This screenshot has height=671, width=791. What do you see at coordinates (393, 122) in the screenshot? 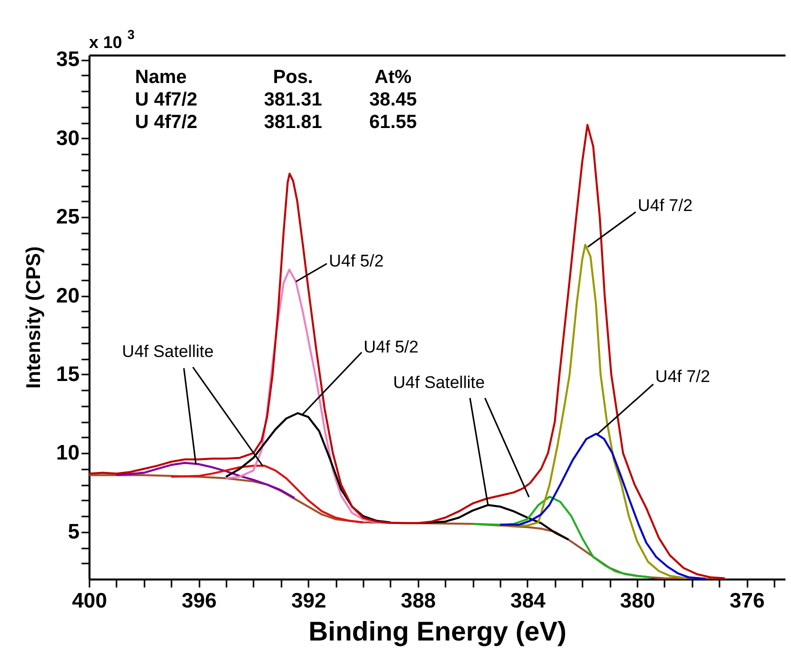
I see `annotation: 61.55` at bounding box center [393, 122].